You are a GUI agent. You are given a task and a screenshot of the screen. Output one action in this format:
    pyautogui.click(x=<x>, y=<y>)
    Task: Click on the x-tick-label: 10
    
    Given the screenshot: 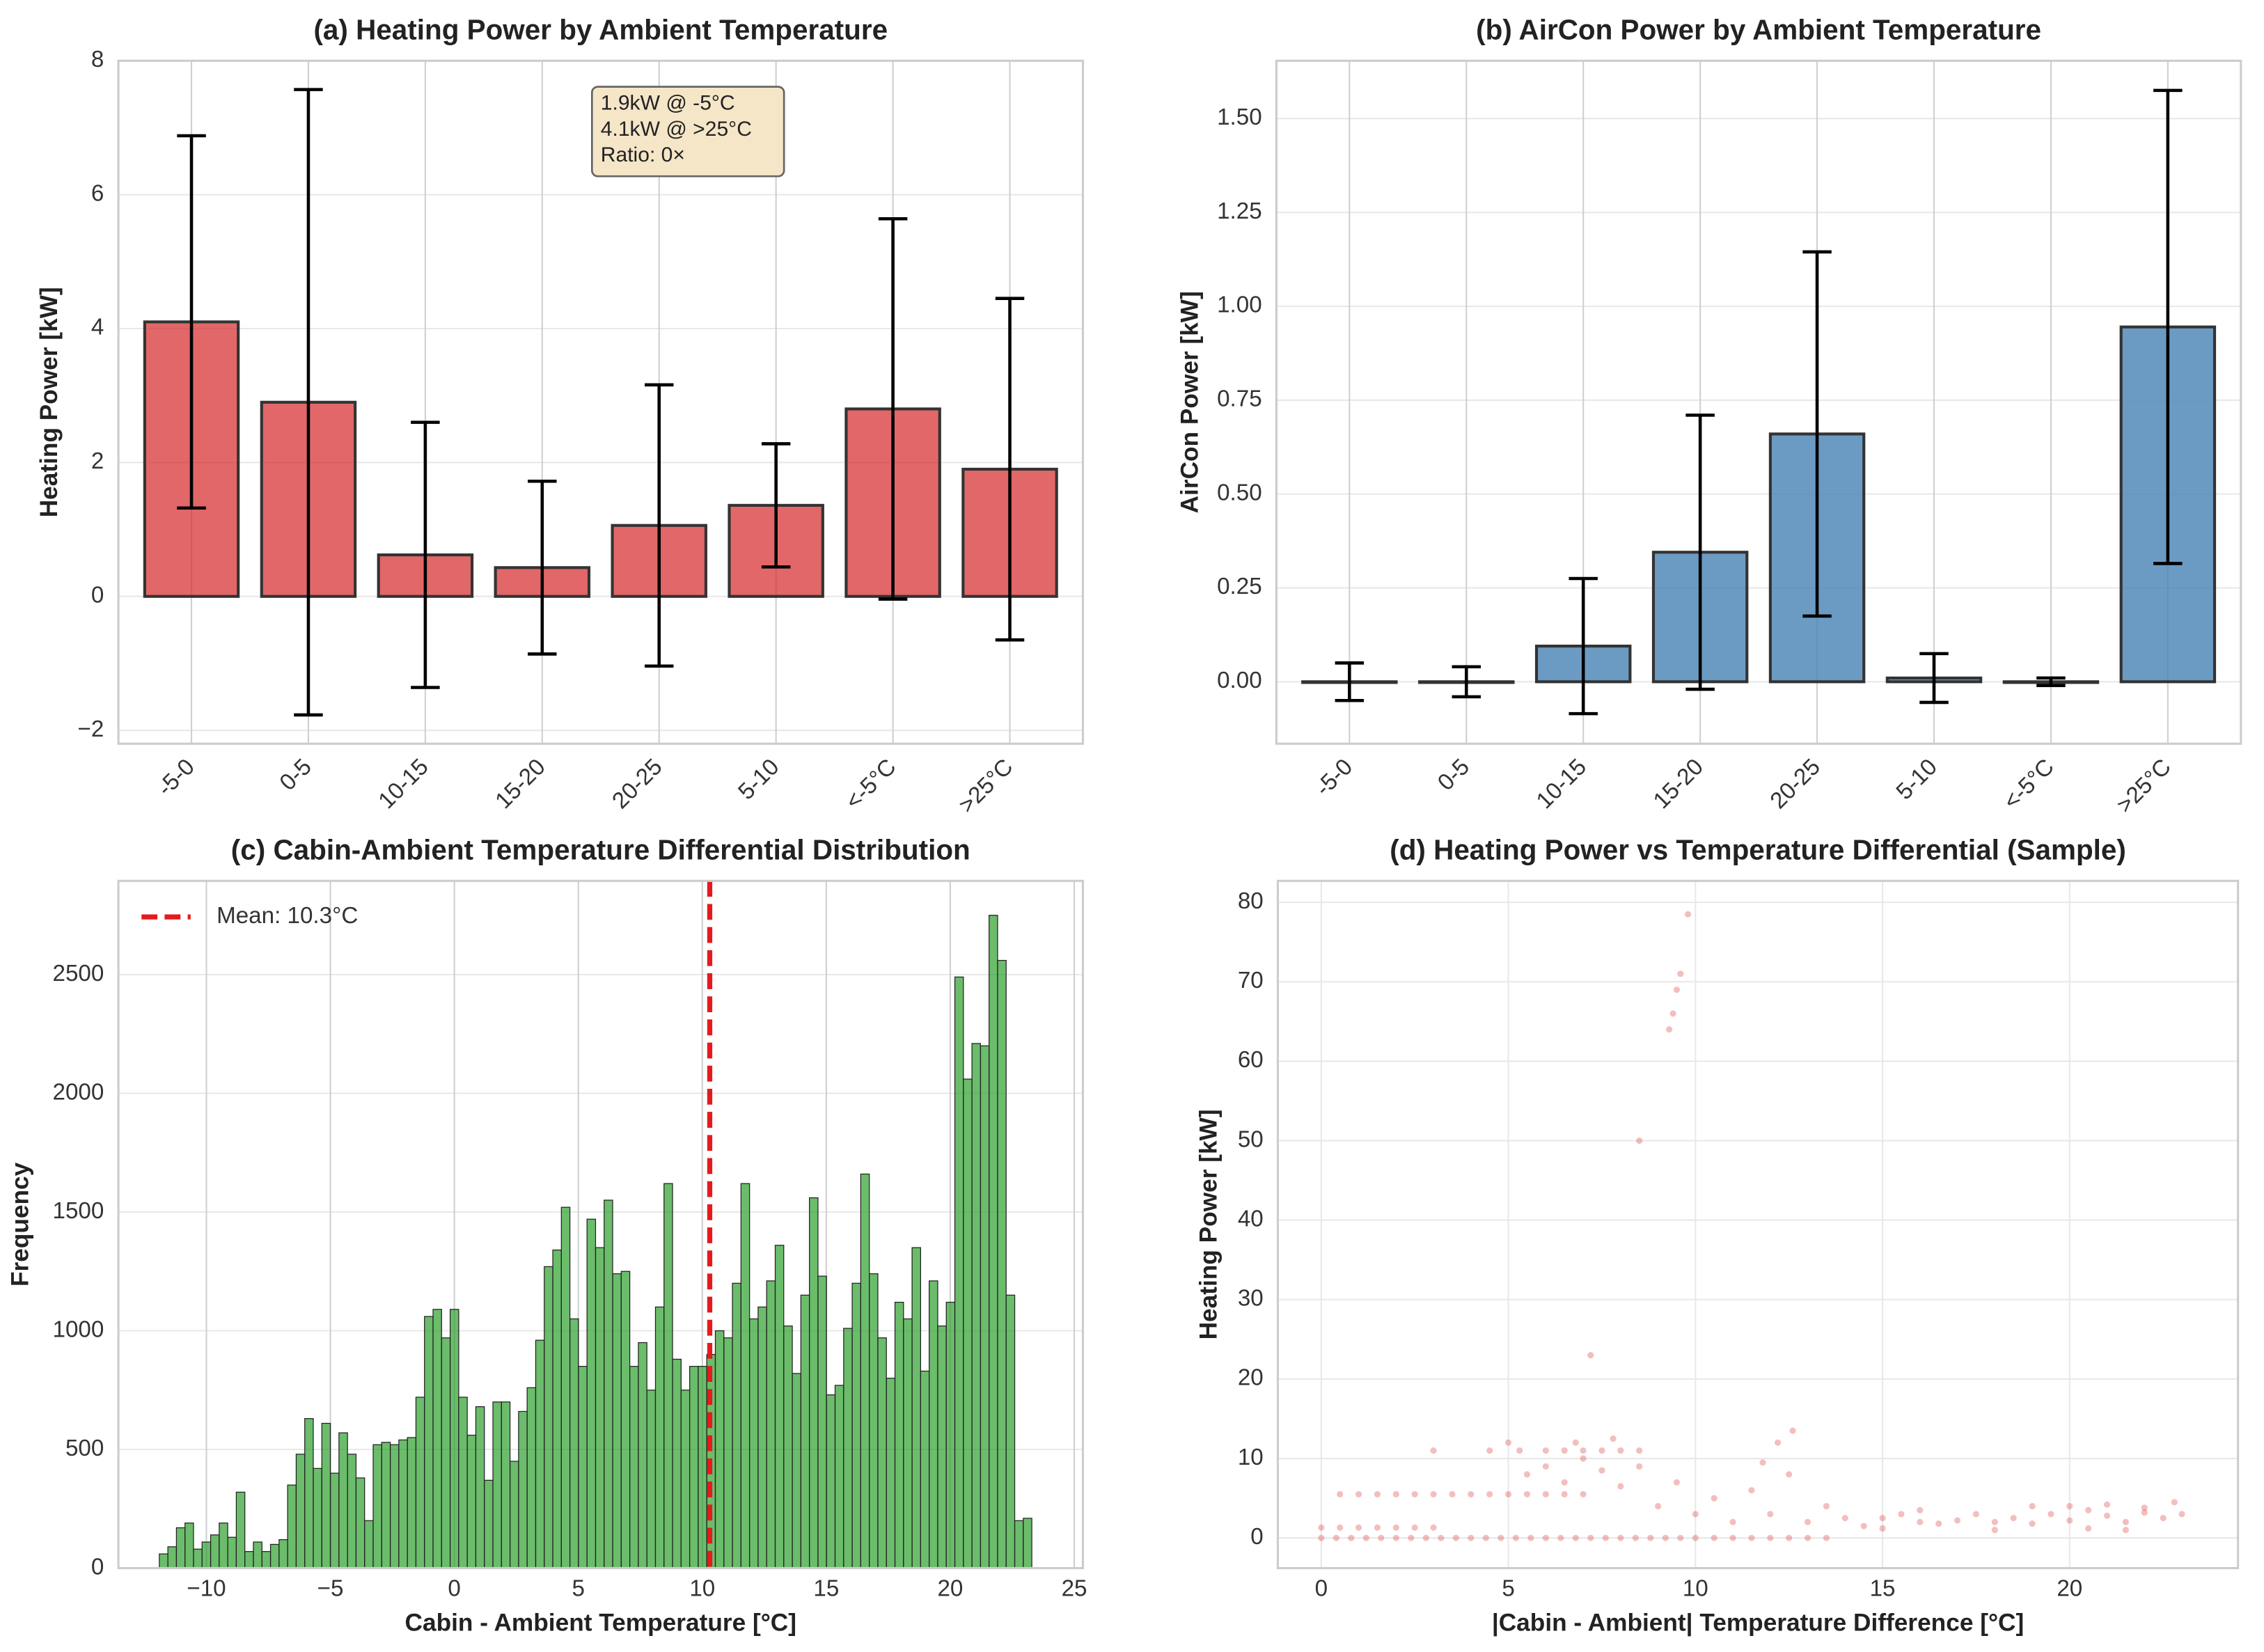 What is the action you would take?
    pyautogui.click(x=1695, y=1588)
    